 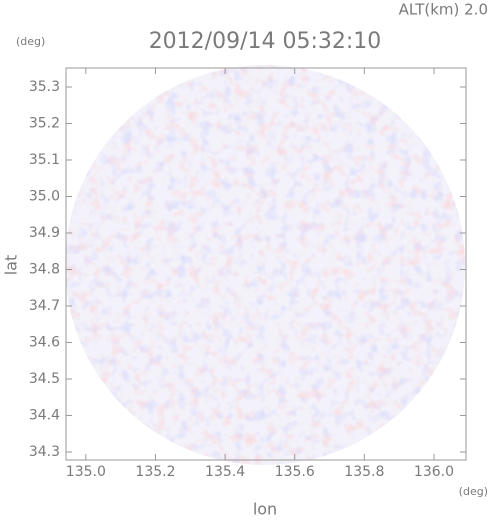 I want to click on y-tick-label: 35.1, so click(x=44, y=160).